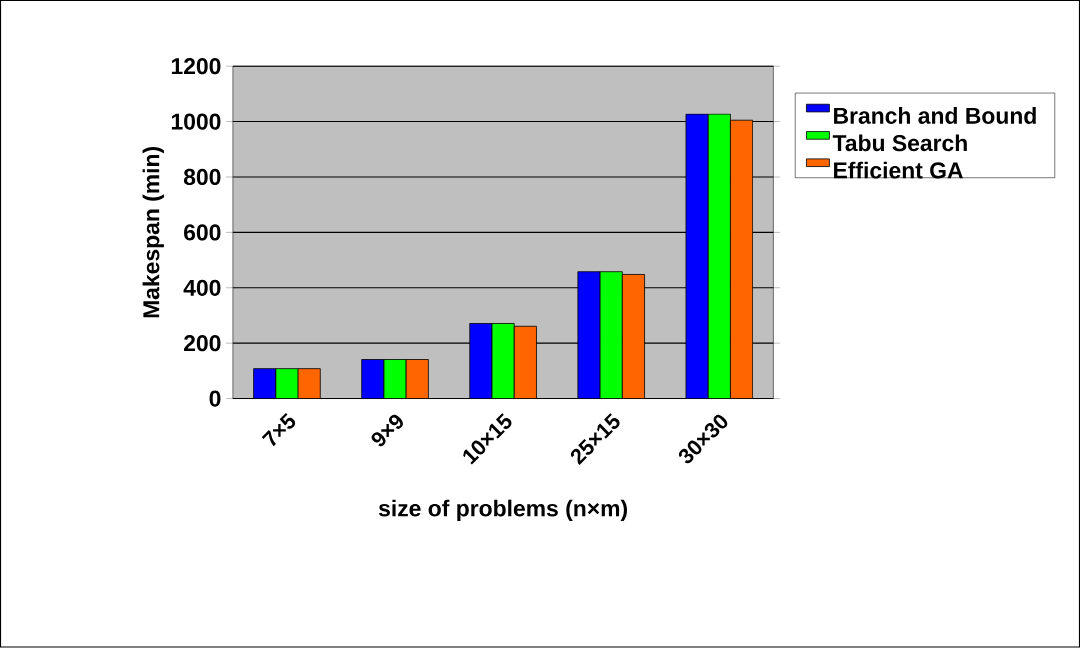 The width and height of the screenshot is (1080, 648). I want to click on y-tick-label: 200, so click(202, 343).